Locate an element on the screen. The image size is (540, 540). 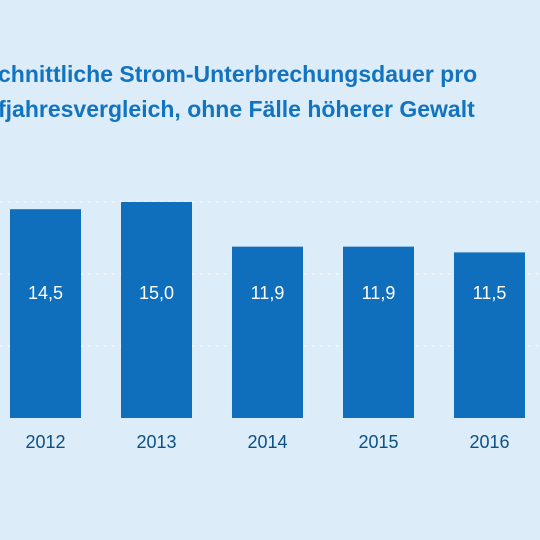
value-label-2016: 11,5 is located at coordinates (490, 293).